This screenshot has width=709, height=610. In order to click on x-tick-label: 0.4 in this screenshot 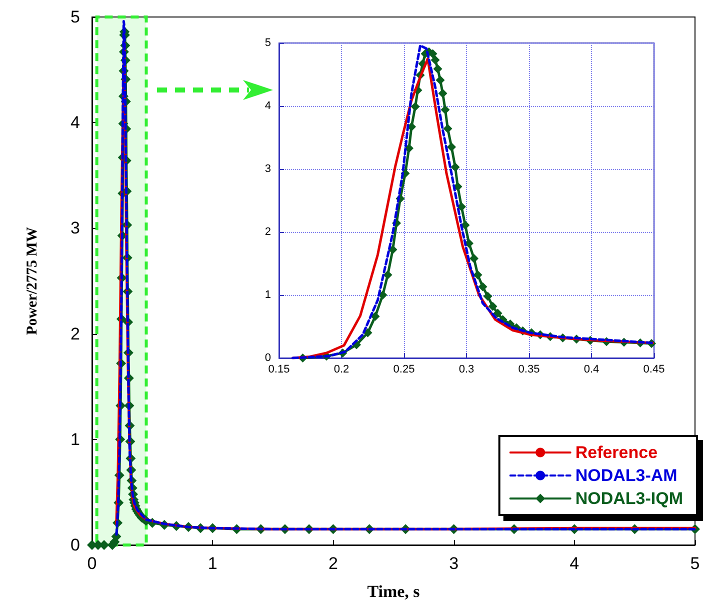, I will do `click(592, 370)`.